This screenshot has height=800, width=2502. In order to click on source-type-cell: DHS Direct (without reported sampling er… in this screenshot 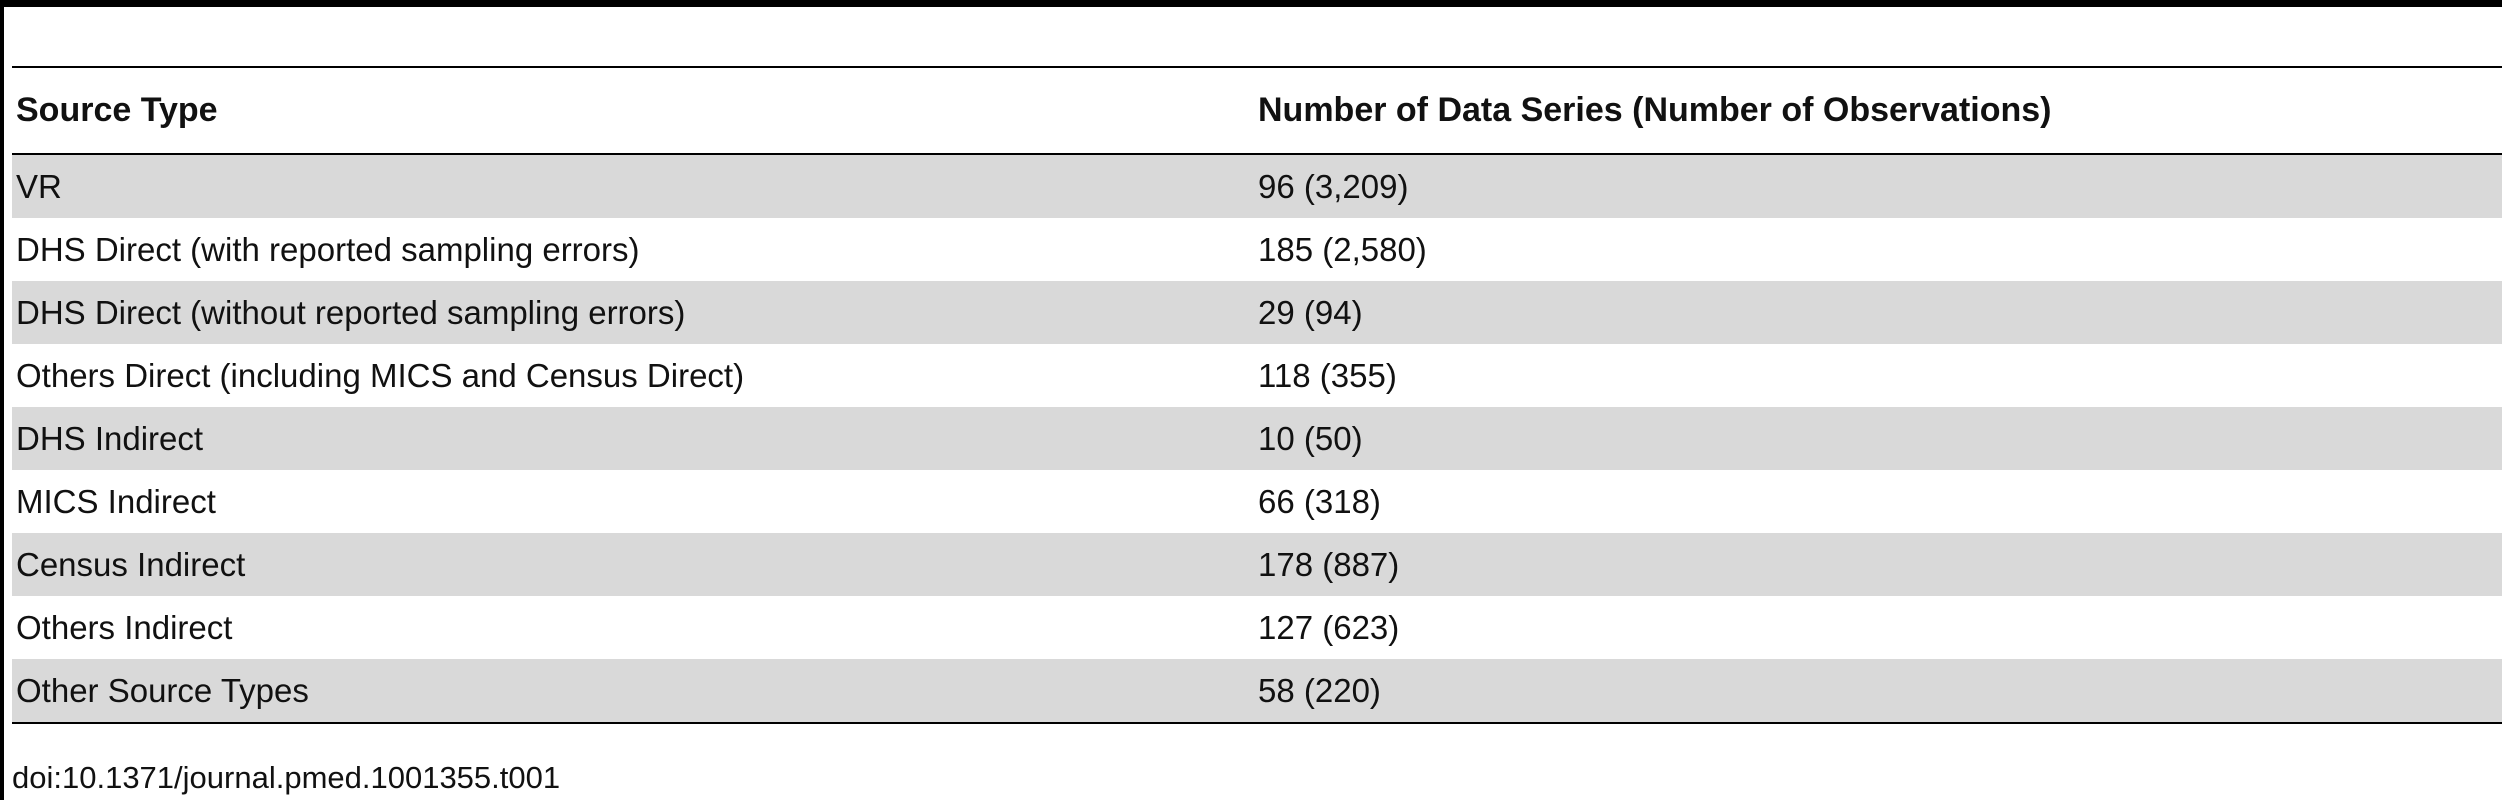, I will do `click(351, 312)`.